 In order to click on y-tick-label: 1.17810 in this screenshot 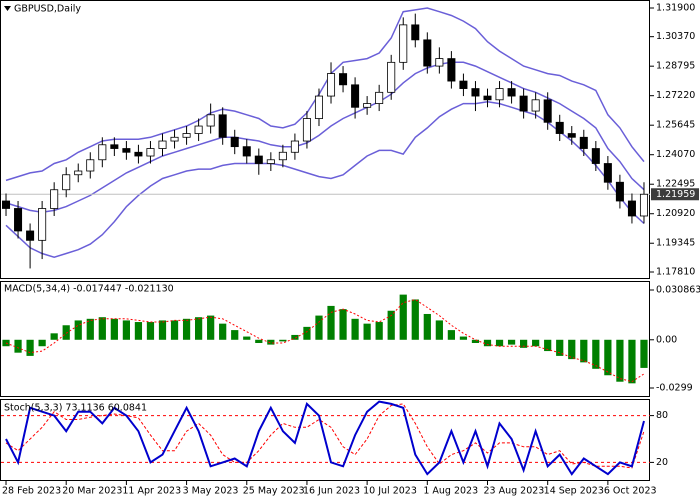, I will do `click(675, 272)`.